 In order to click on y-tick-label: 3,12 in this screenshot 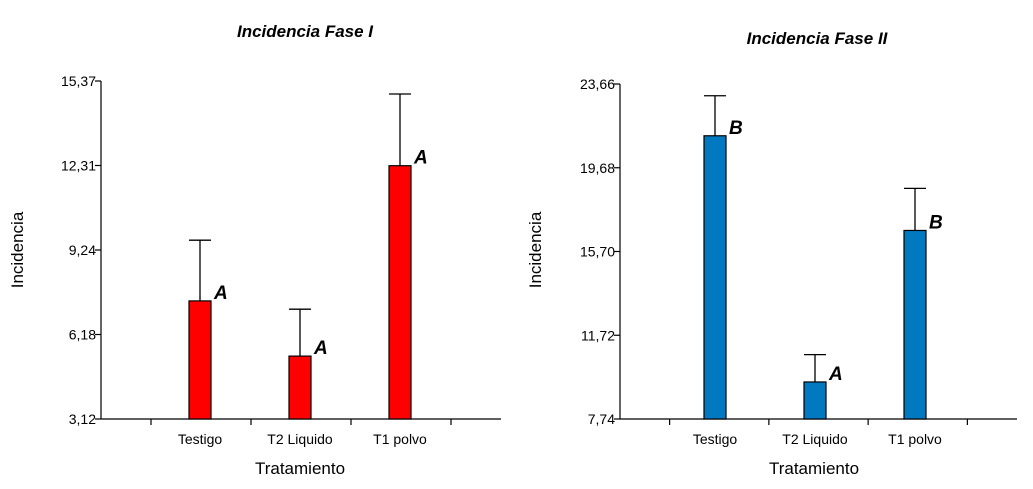, I will do `click(82, 419)`.